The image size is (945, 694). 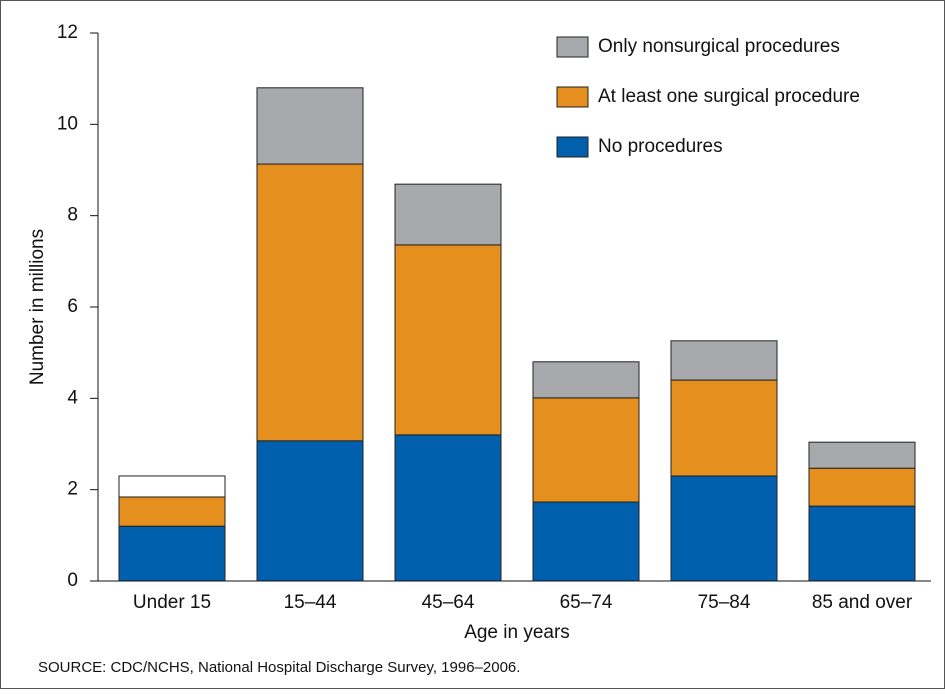 I want to click on x-tick-label: Under 15, so click(x=172, y=602).